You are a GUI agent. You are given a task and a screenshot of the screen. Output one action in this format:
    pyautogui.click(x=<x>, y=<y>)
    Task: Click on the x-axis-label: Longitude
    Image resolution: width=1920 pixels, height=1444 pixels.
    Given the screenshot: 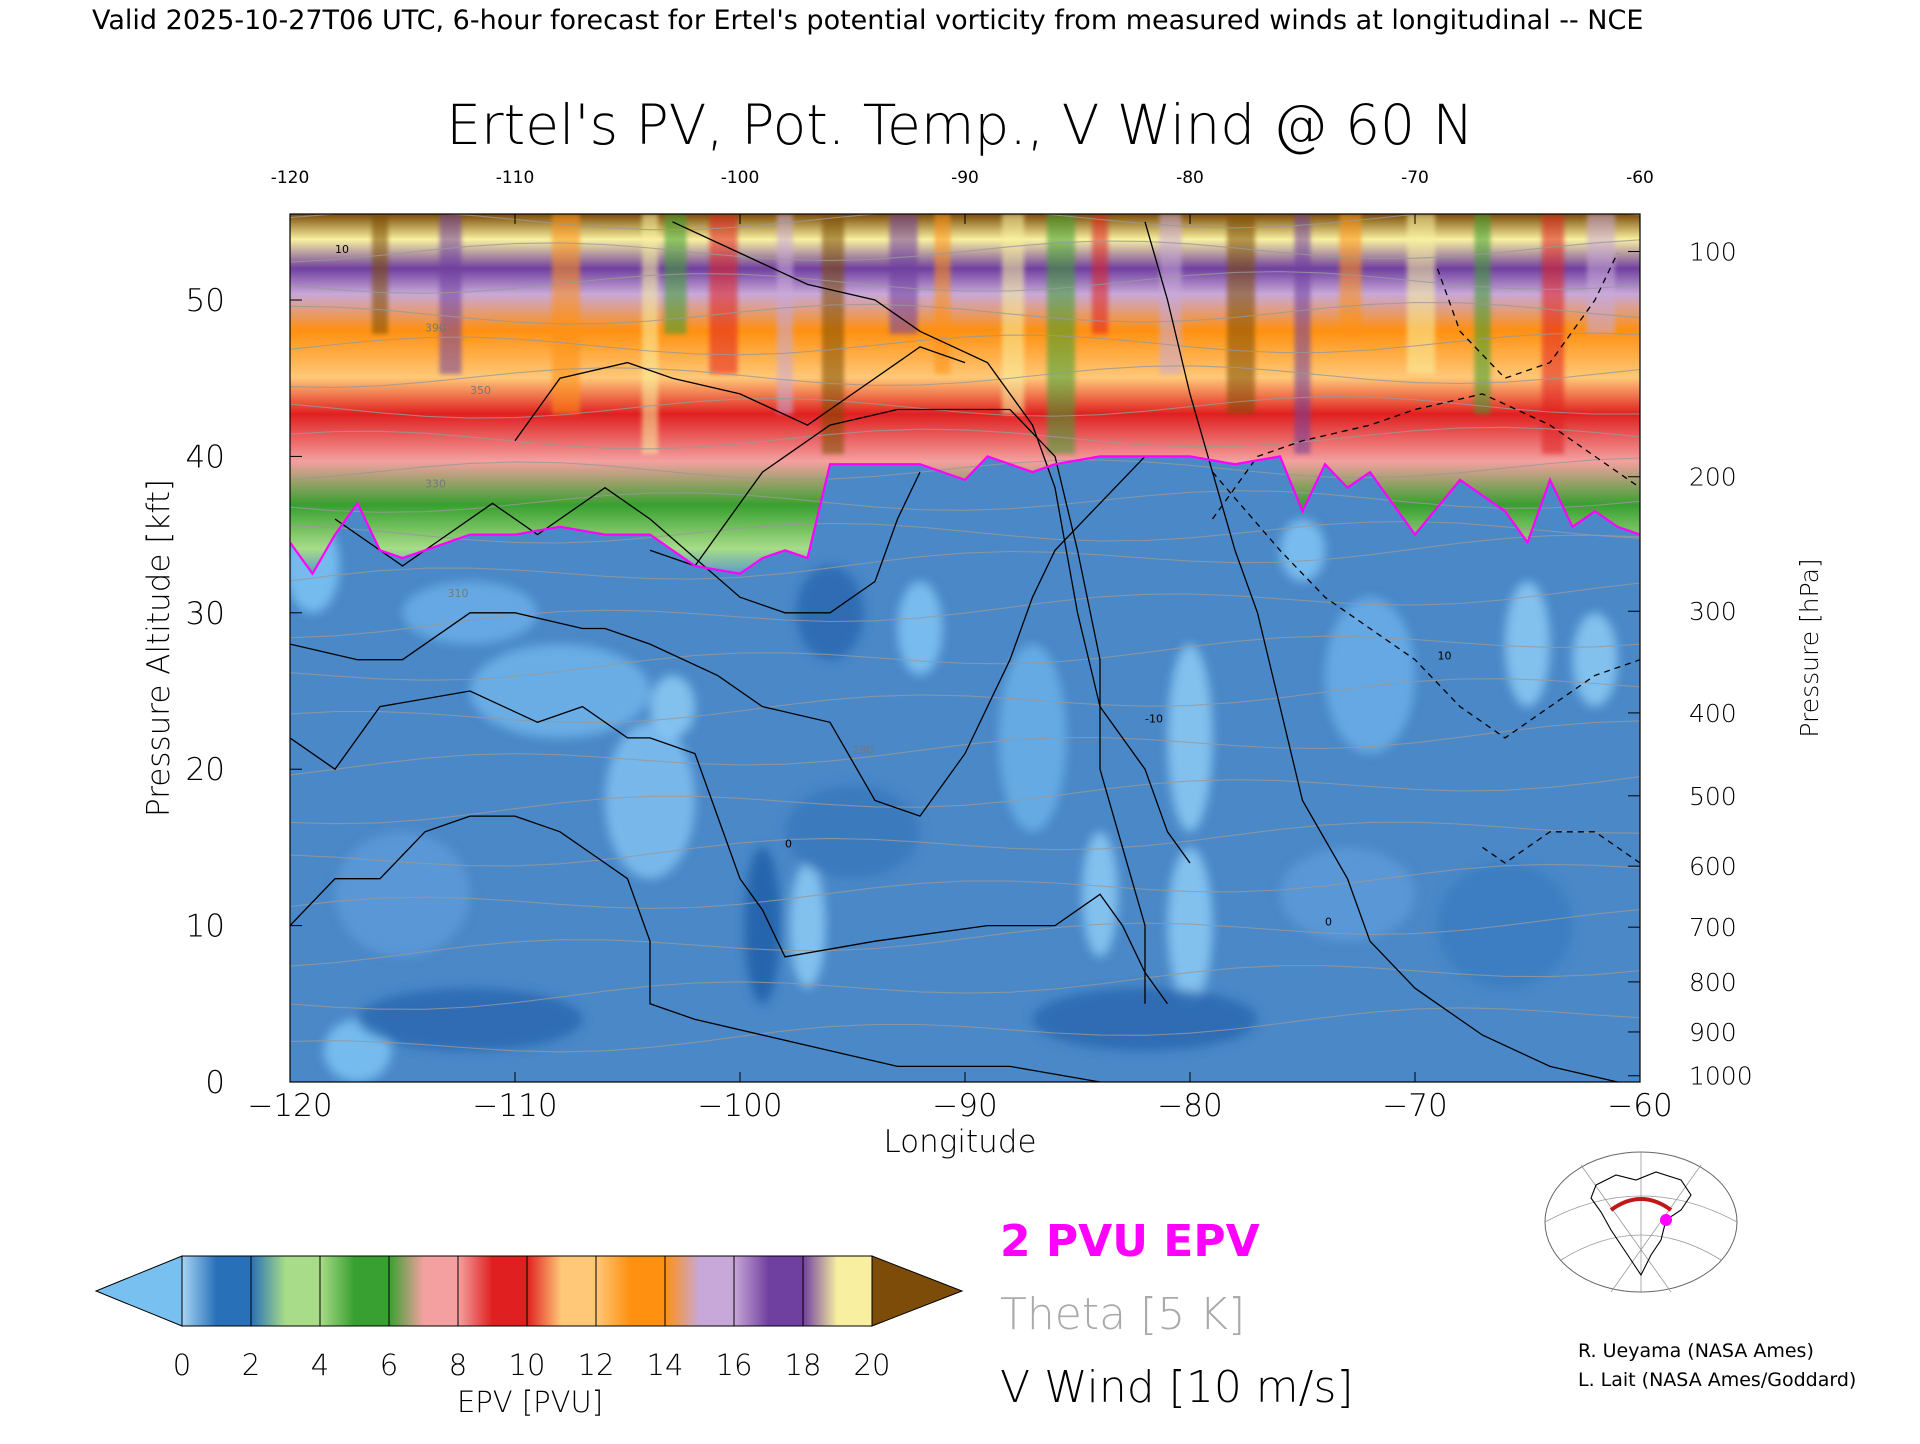 What is the action you would take?
    pyautogui.click(x=959, y=1142)
    